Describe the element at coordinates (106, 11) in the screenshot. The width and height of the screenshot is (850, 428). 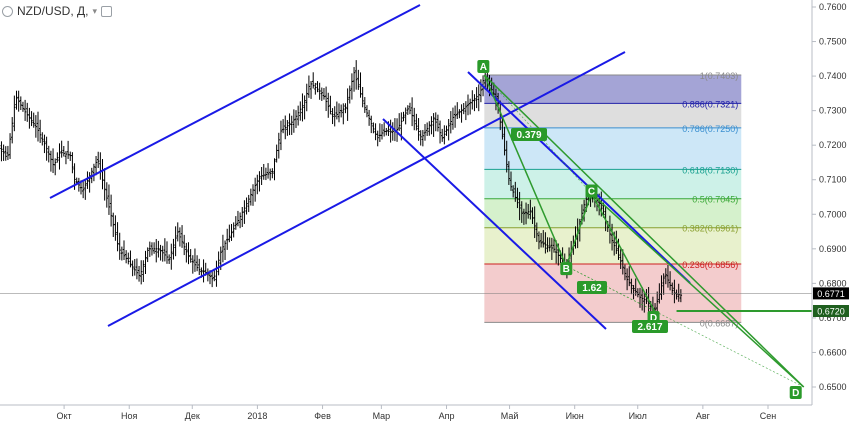
I see `settings-icon` at that location.